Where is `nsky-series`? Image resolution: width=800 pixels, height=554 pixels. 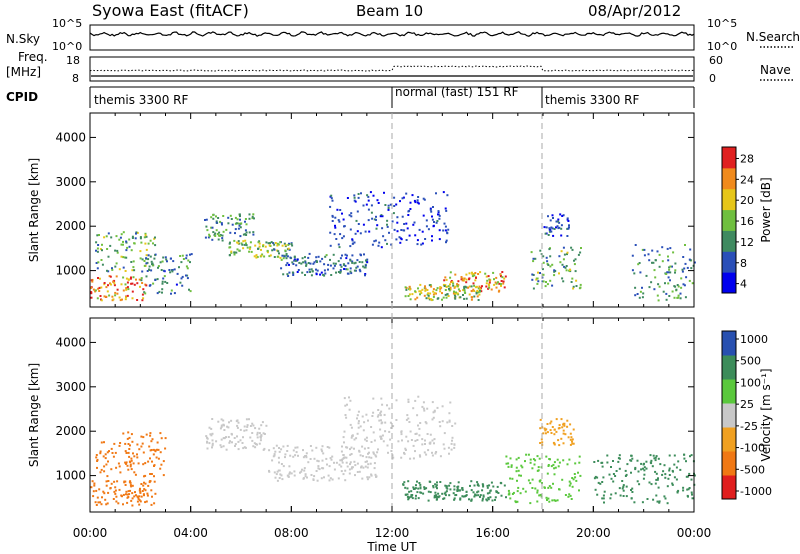
nsky-series is located at coordinates (392, 34).